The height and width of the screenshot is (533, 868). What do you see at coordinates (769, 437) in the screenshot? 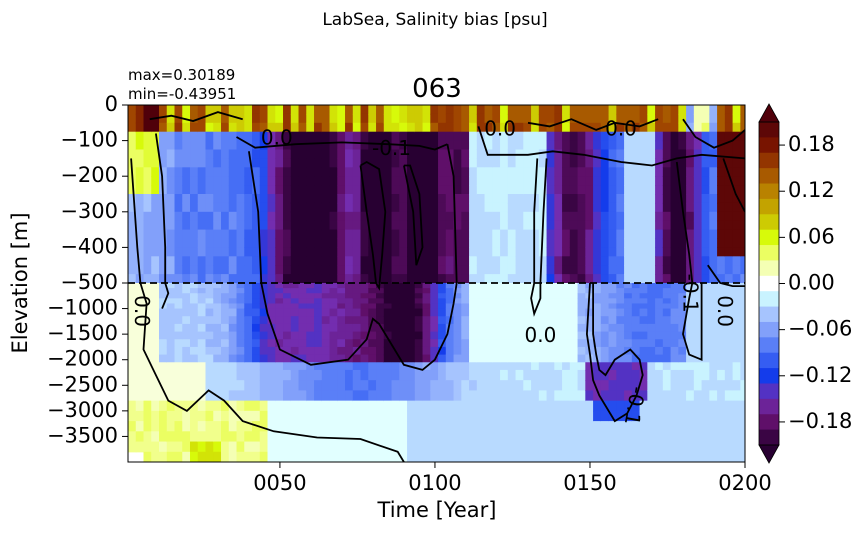
I see `colorbar-segment` at bounding box center [769, 437].